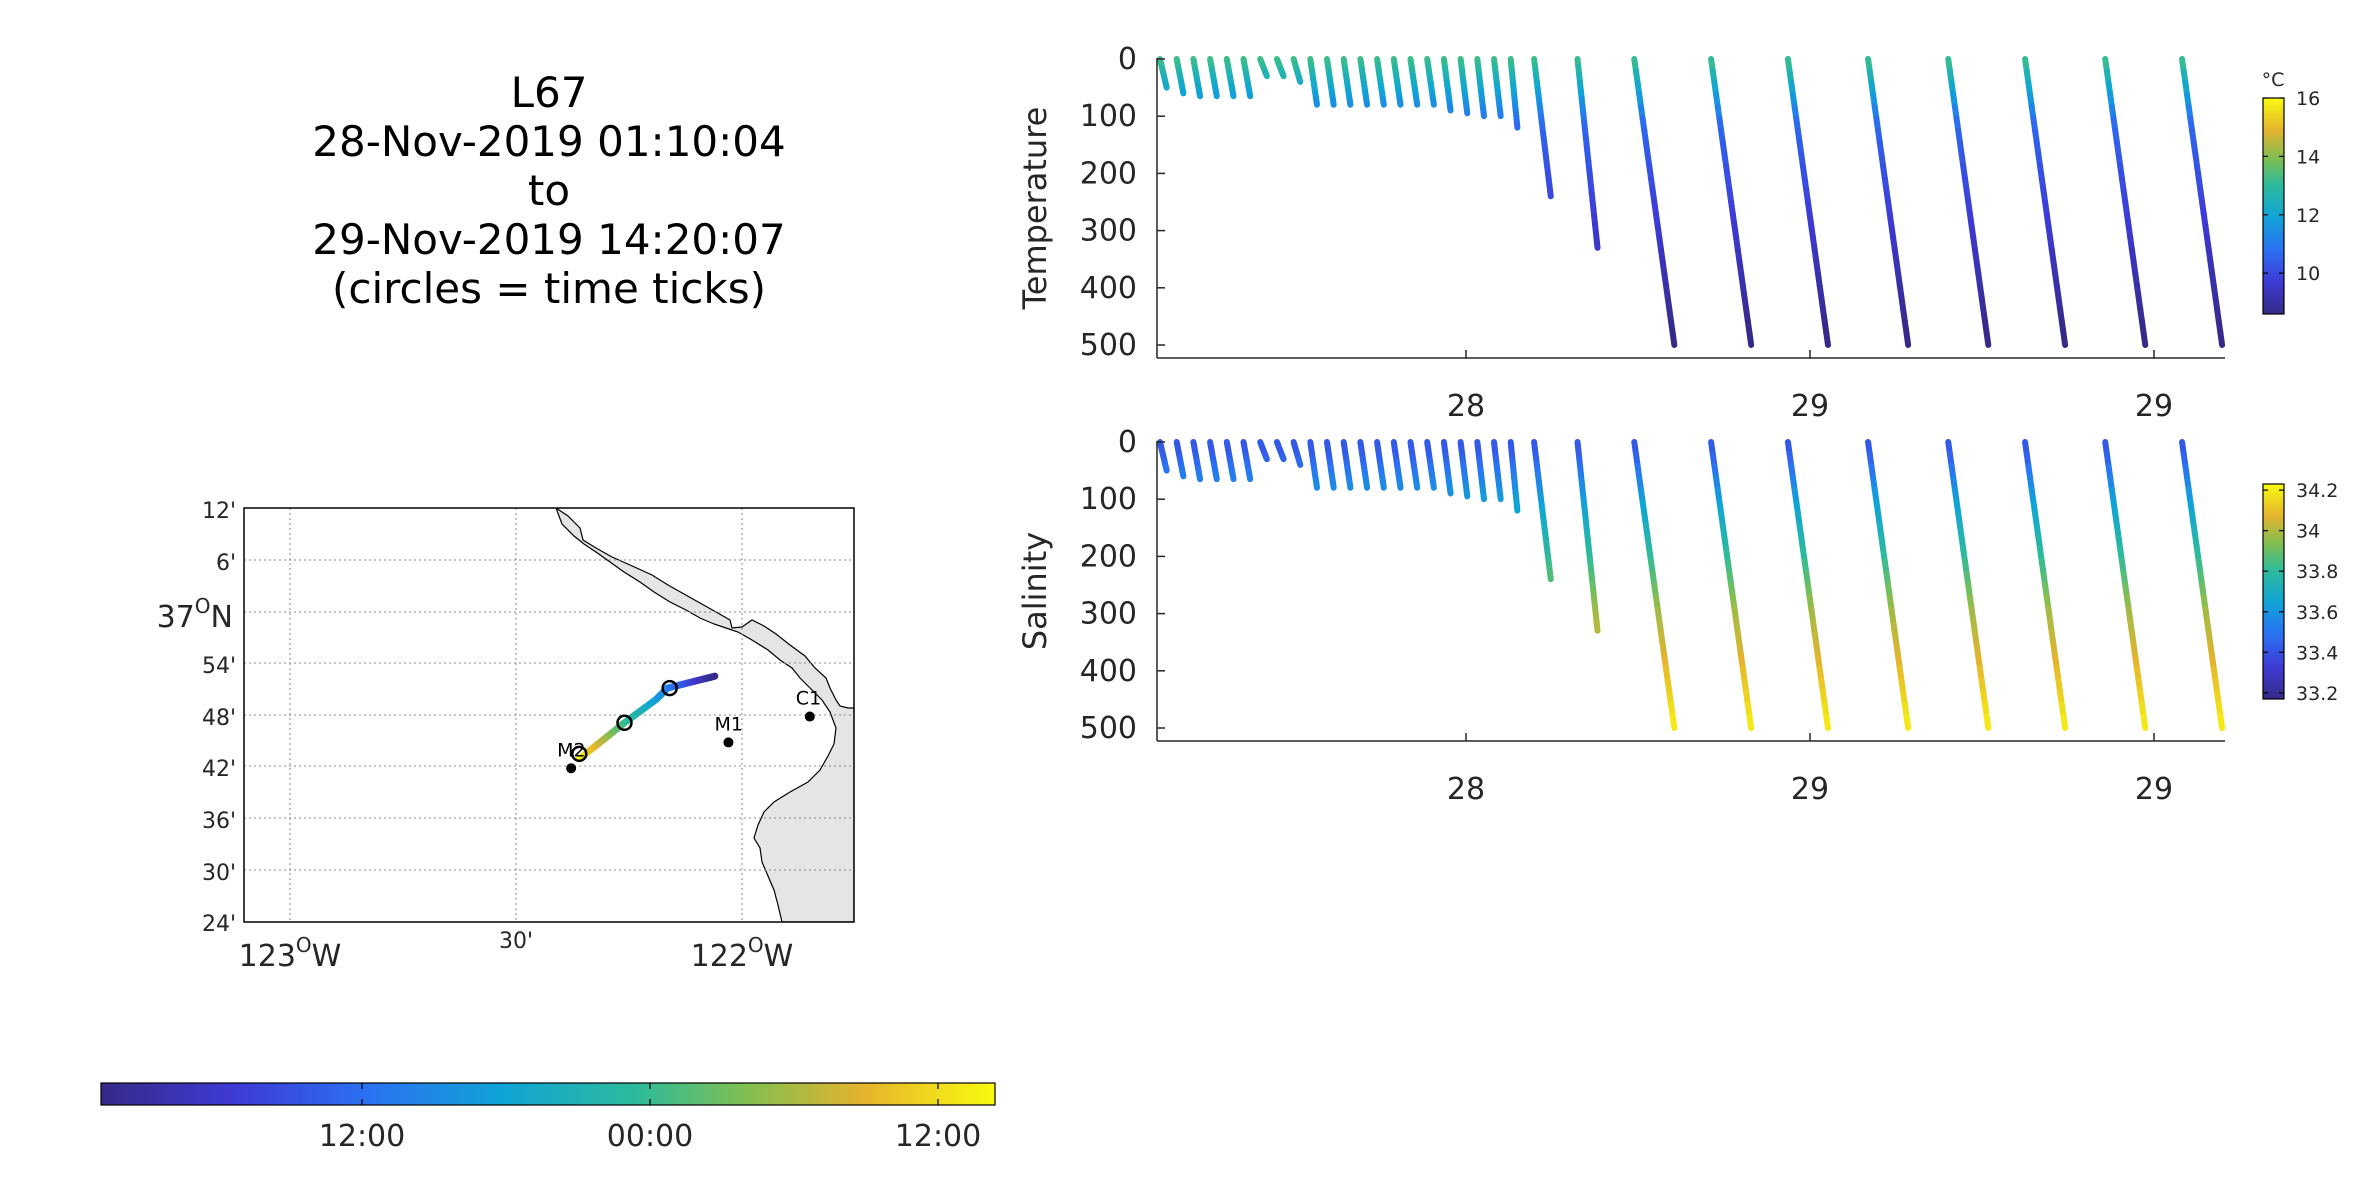 This screenshot has height=1181, width=2362. What do you see at coordinates (728, 724) in the screenshot?
I see `station-label: M1` at bounding box center [728, 724].